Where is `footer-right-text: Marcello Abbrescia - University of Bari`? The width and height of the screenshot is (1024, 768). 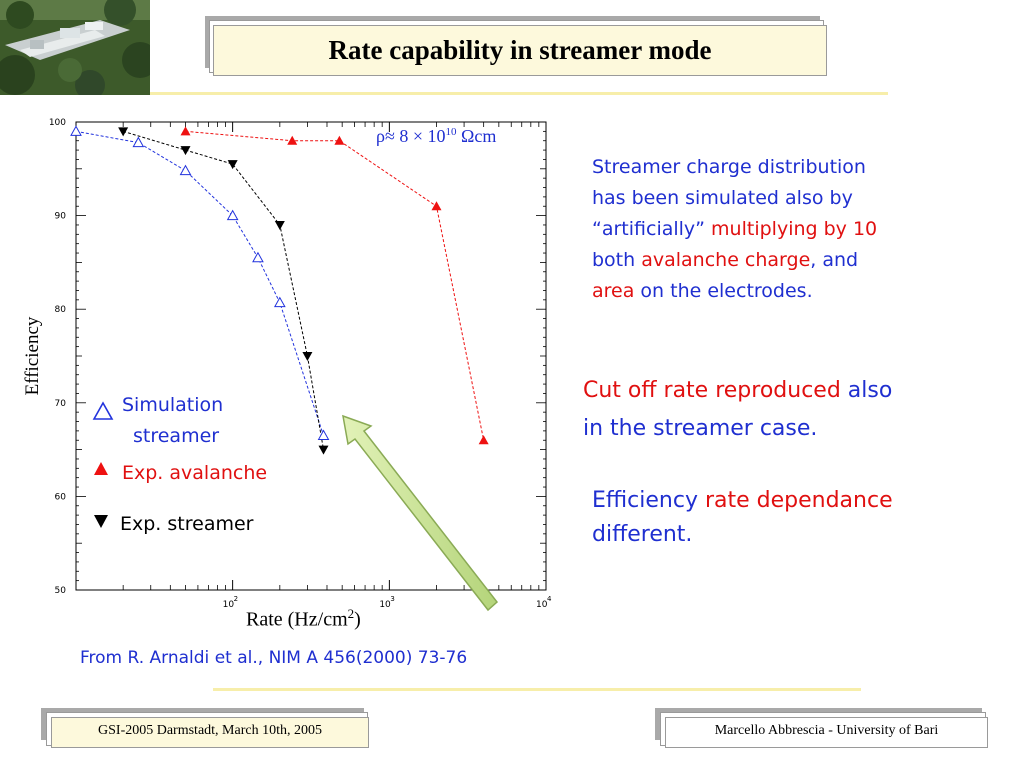
footer-right-text: Marcello Abbrescia - University of Bari is located at coordinates (826, 730).